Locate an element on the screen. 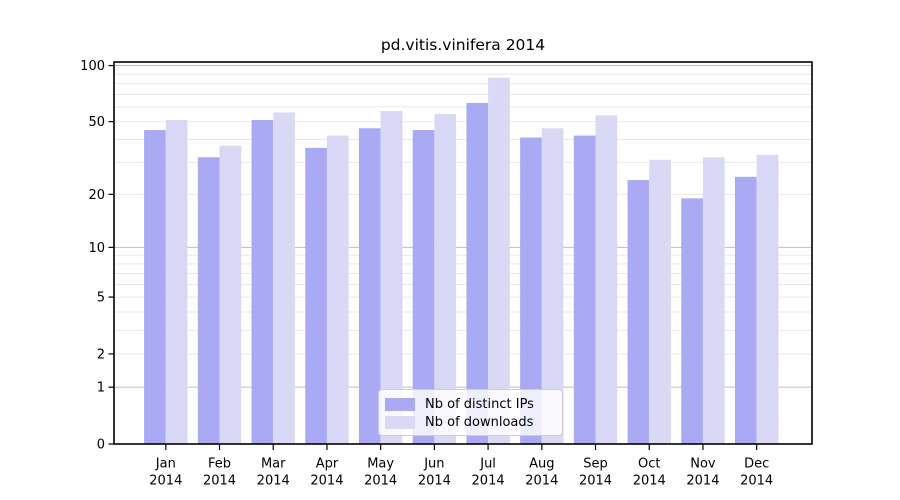  bar-apr-downloads is located at coordinates (337, 289).